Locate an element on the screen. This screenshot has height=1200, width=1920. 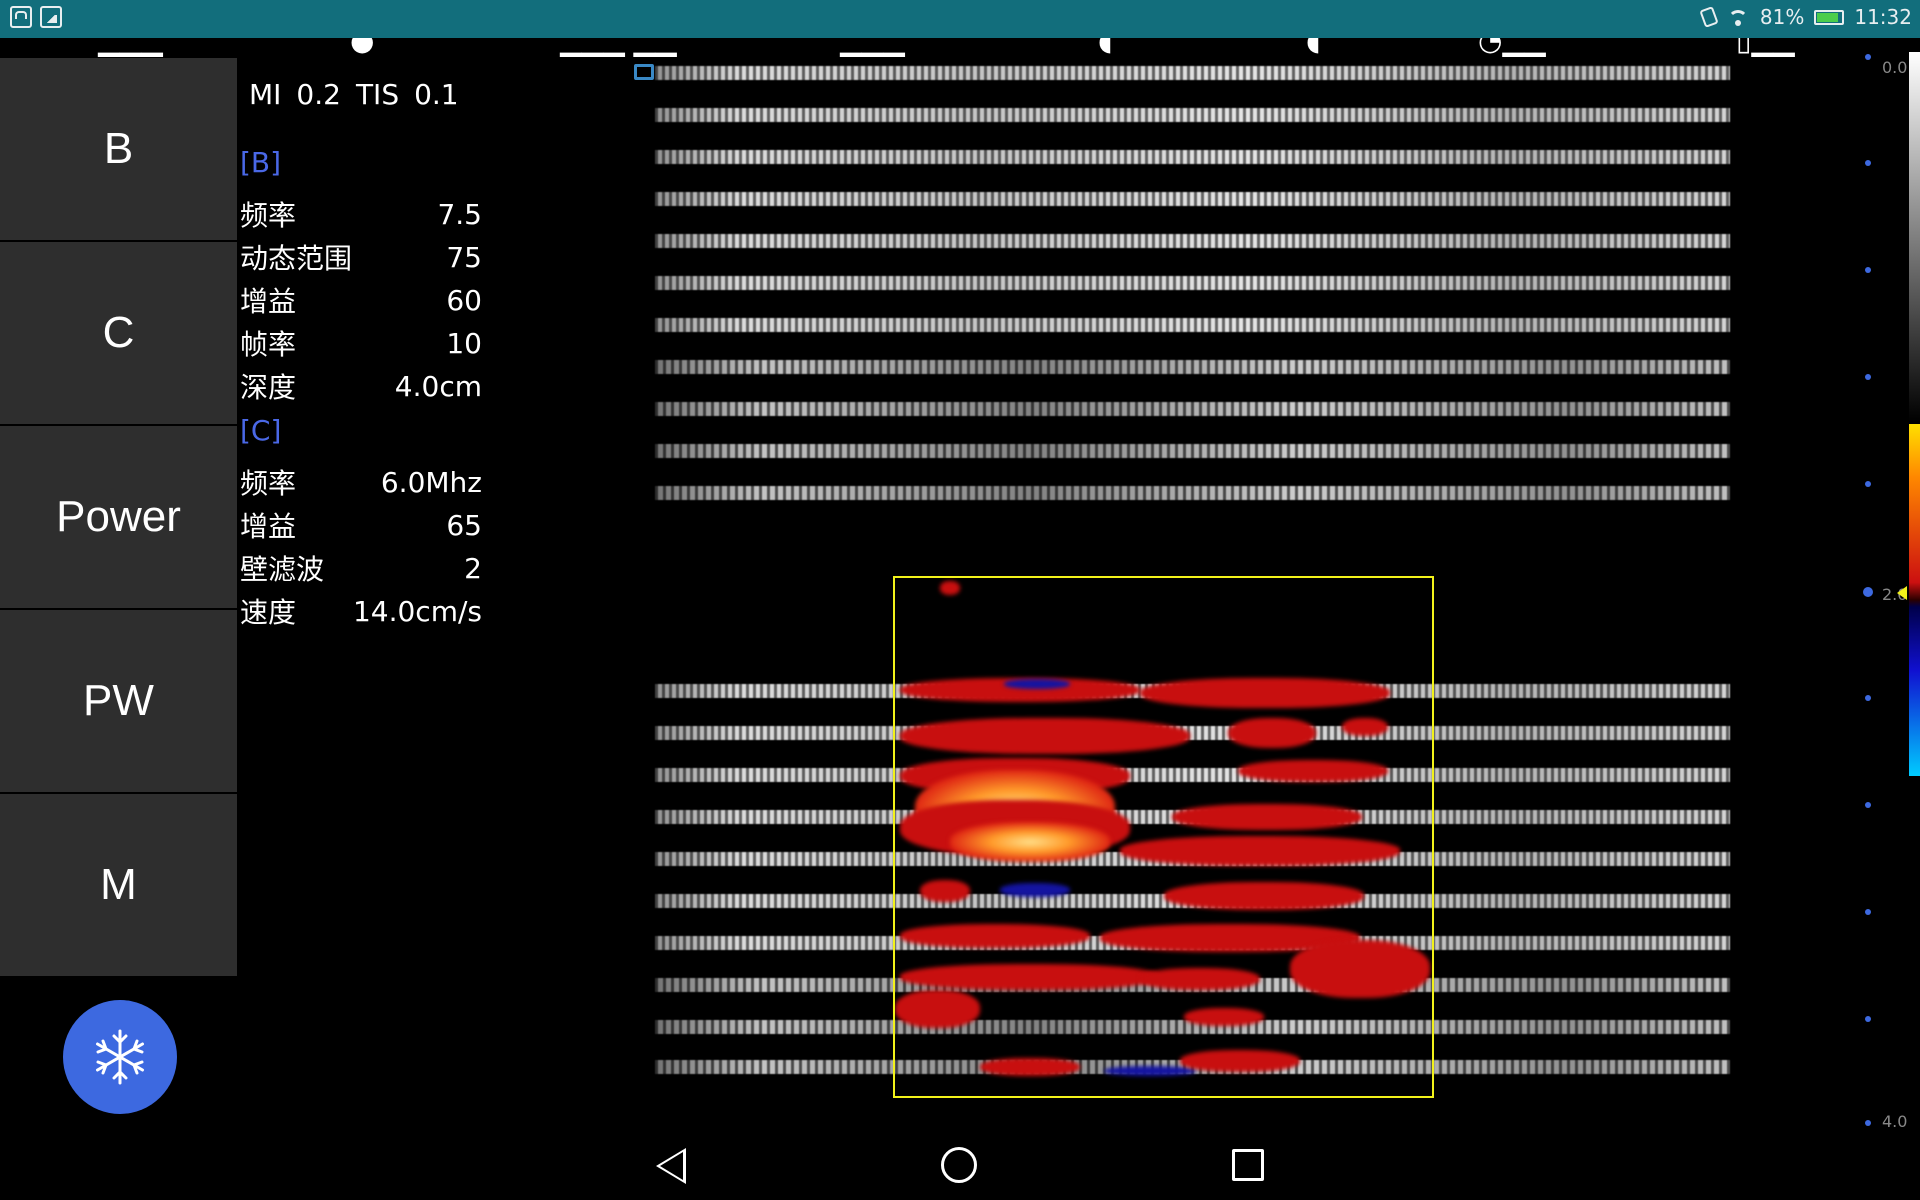
mode-label: Power is located at coordinates (118, 516).